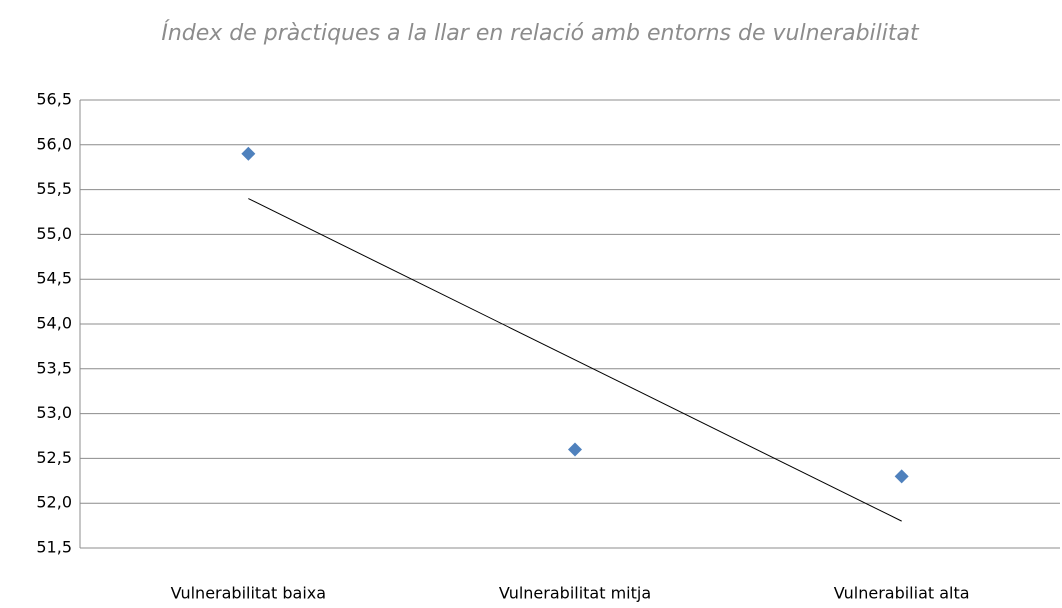 The height and width of the screenshot is (608, 1062). What do you see at coordinates (54, 233) in the screenshot?
I see `y-tick-label: 55,0` at bounding box center [54, 233].